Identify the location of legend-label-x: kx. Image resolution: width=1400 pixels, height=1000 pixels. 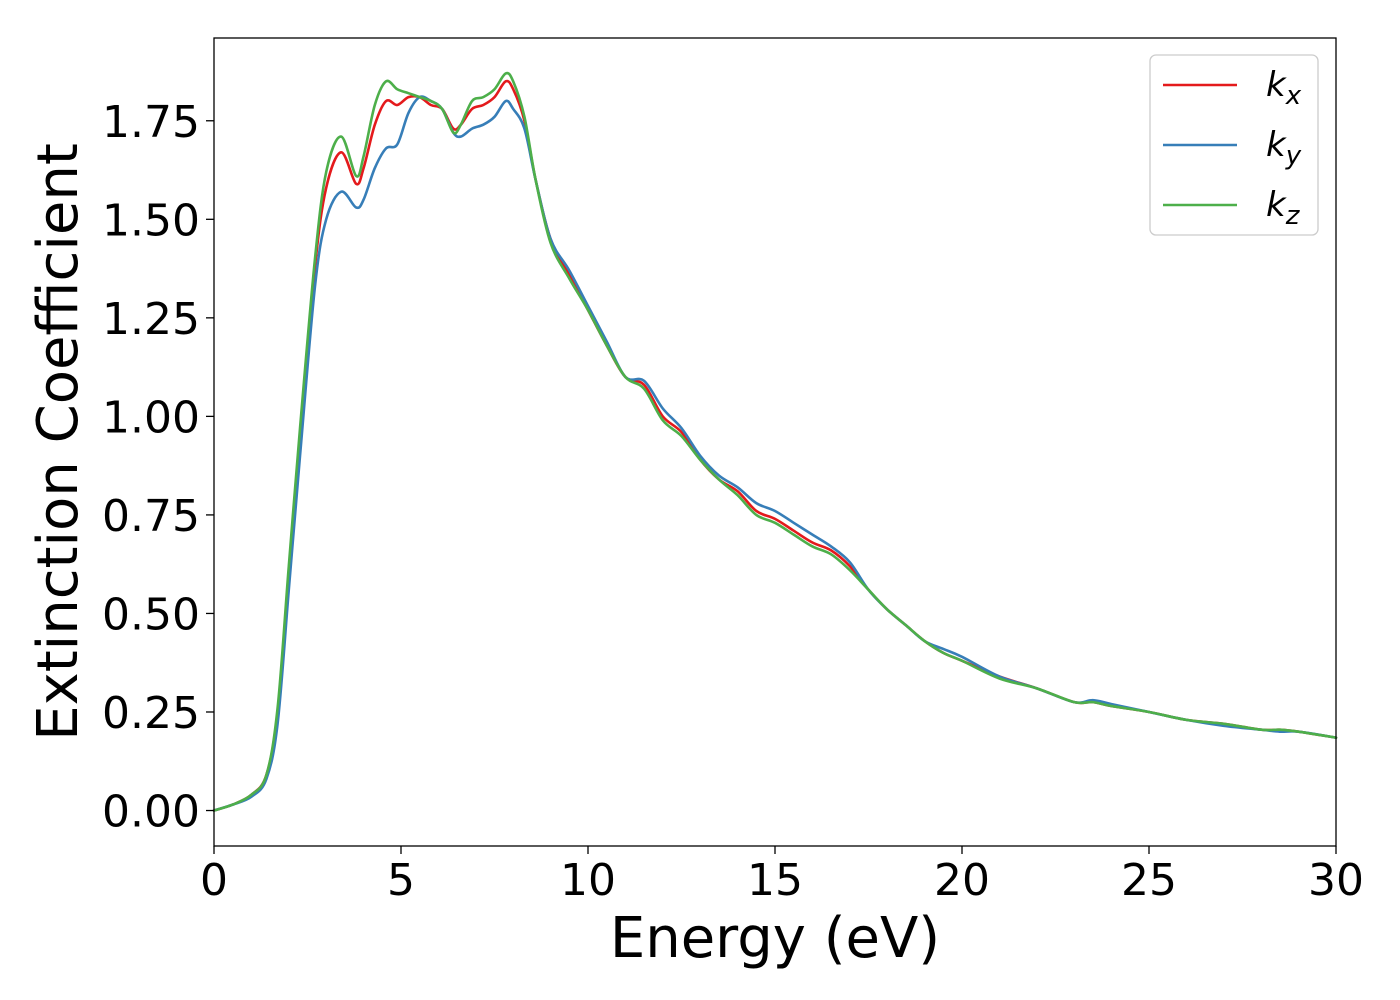
(1284, 88).